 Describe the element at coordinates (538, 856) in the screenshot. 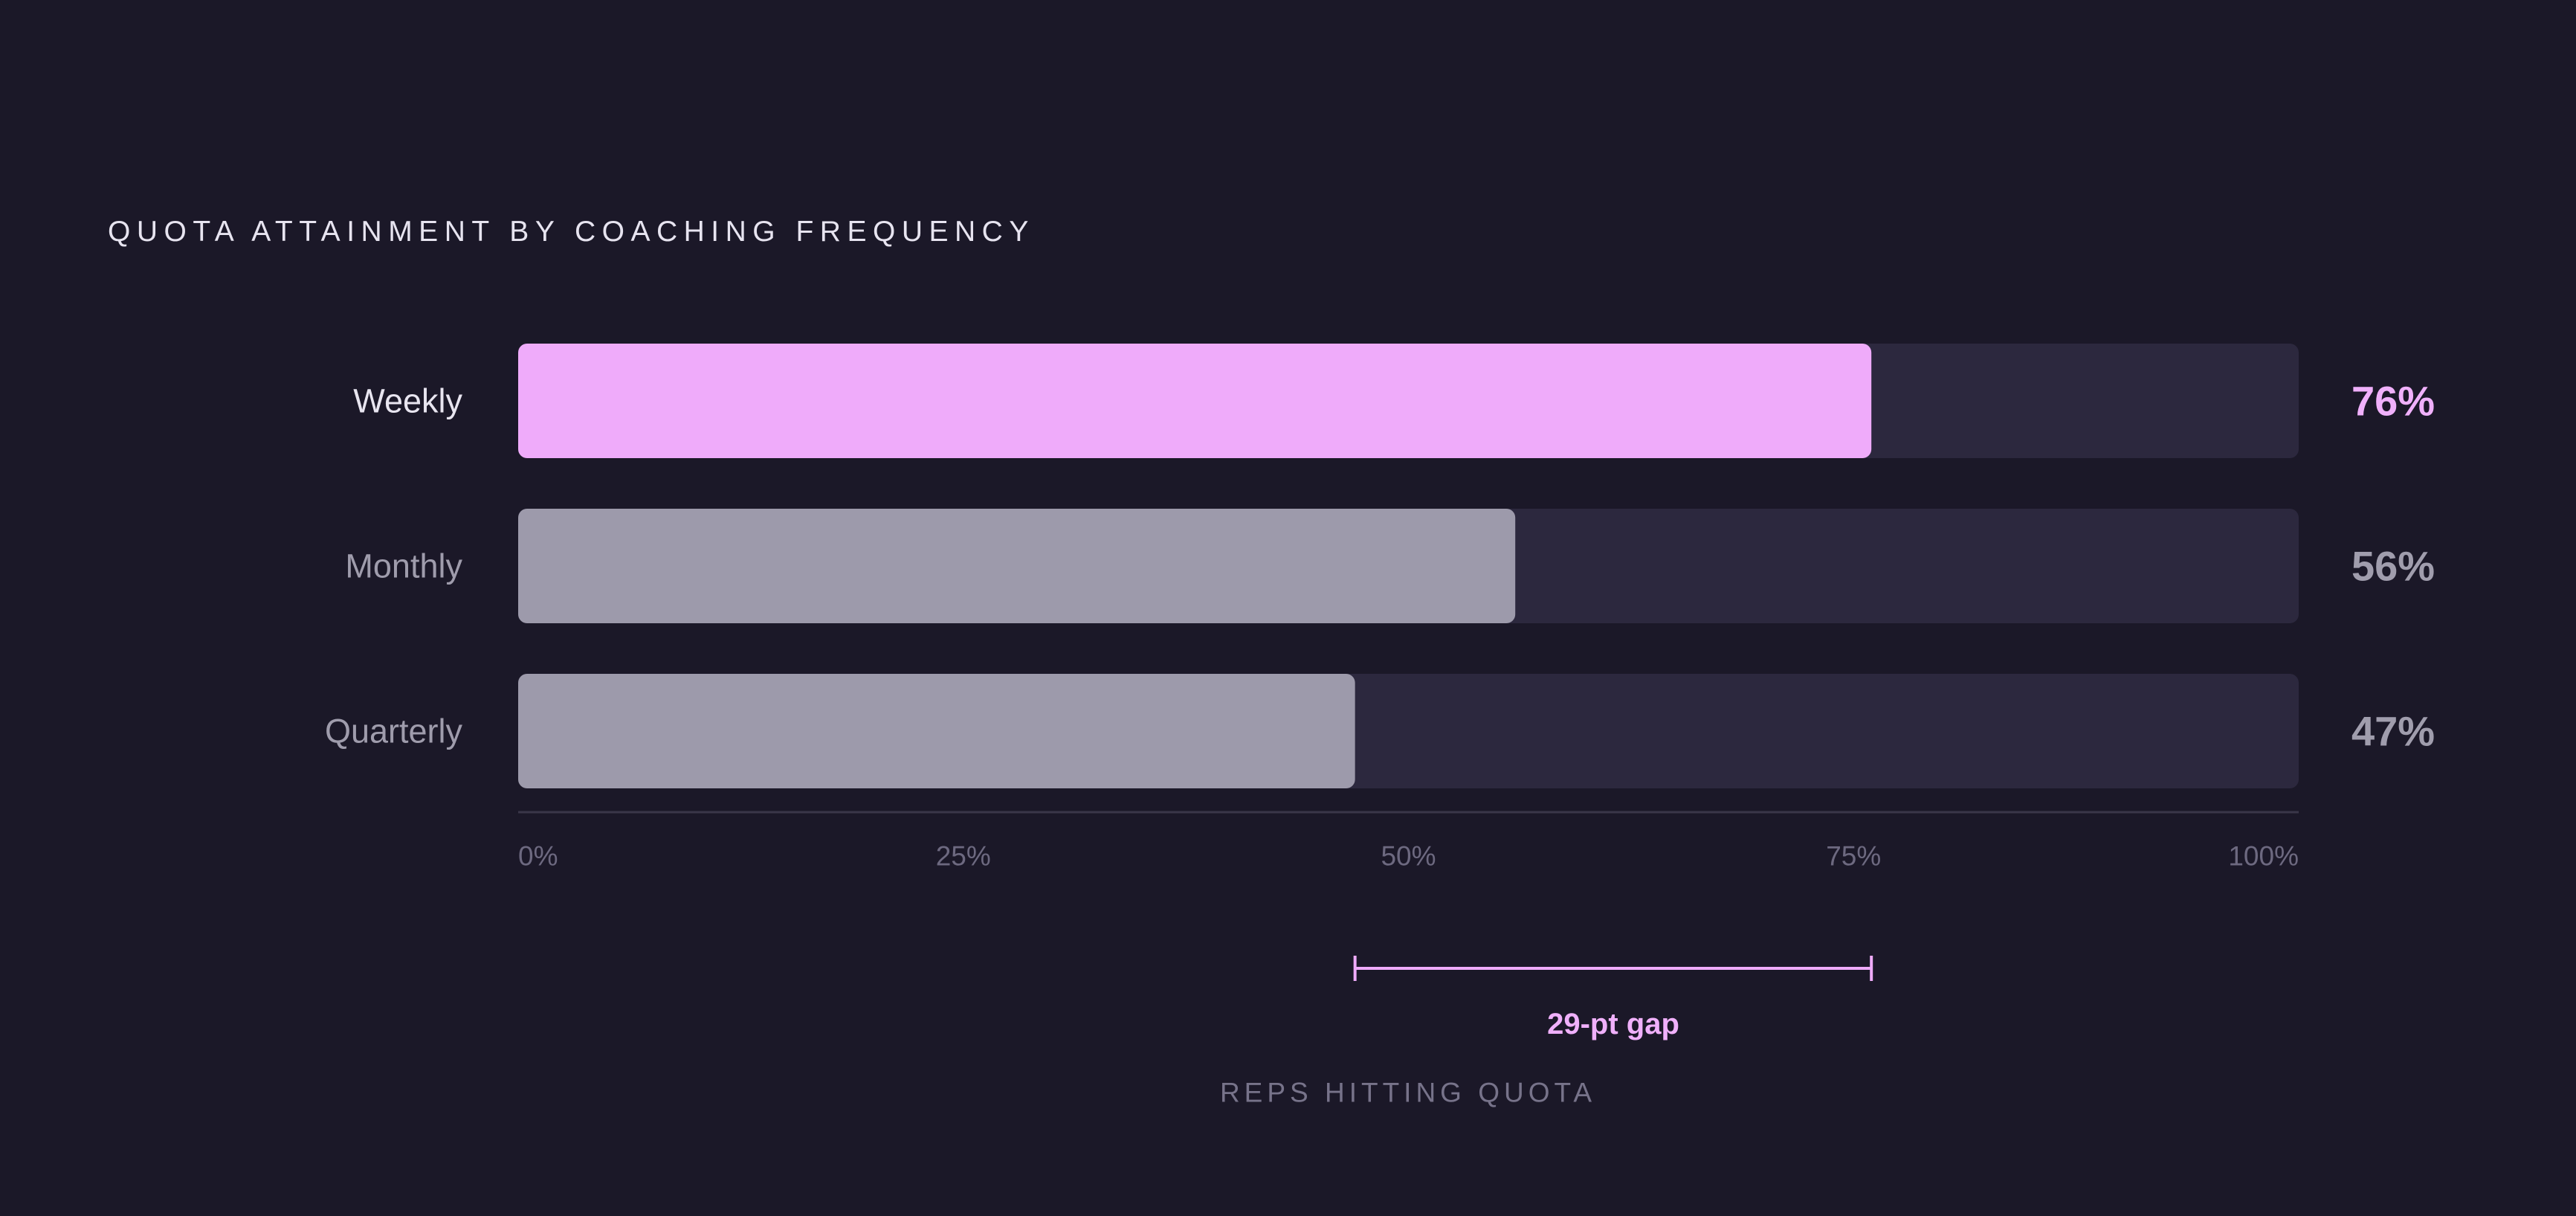

I see `tick-label: 0%` at that location.